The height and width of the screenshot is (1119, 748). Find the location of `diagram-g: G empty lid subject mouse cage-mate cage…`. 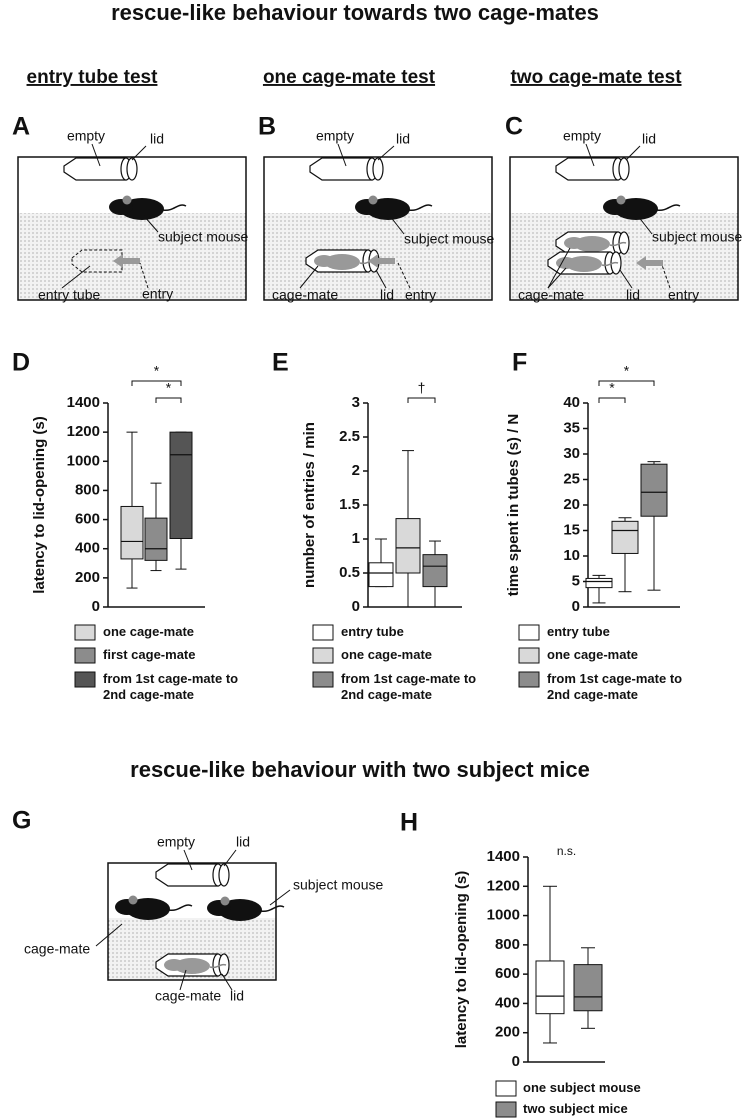

diagram-g: G empty lid subject mouse cage-mate cage… is located at coordinates (197, 905).